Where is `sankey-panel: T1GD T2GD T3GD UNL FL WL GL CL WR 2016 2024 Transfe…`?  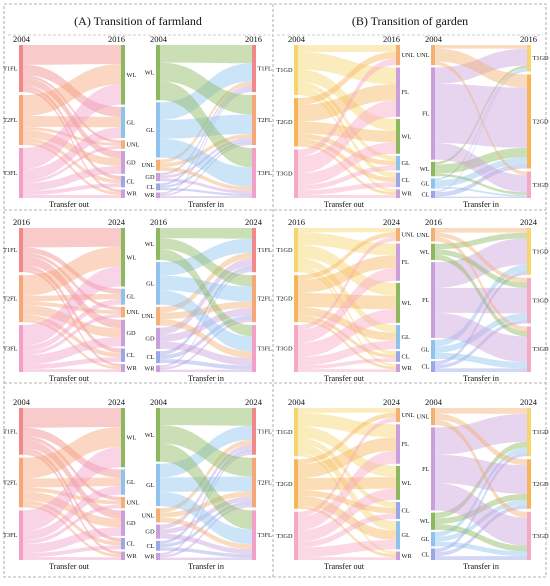 sankey-panel: T1GD T2GD T3GD UNL FL WL GL CL WR 2016 2024 Transfe… is located at coordinates (345, 300).